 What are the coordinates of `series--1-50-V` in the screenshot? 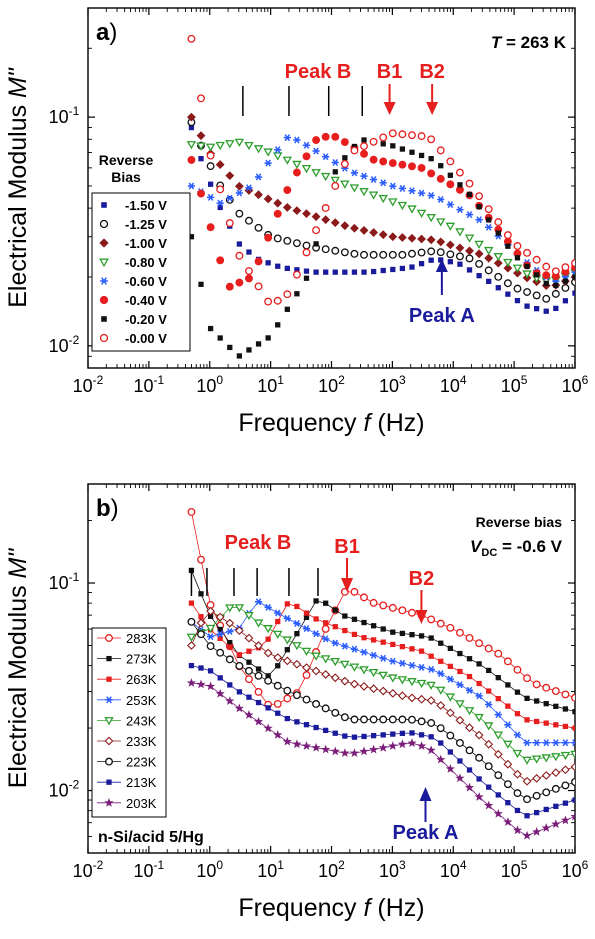 It's located at (381, 219).